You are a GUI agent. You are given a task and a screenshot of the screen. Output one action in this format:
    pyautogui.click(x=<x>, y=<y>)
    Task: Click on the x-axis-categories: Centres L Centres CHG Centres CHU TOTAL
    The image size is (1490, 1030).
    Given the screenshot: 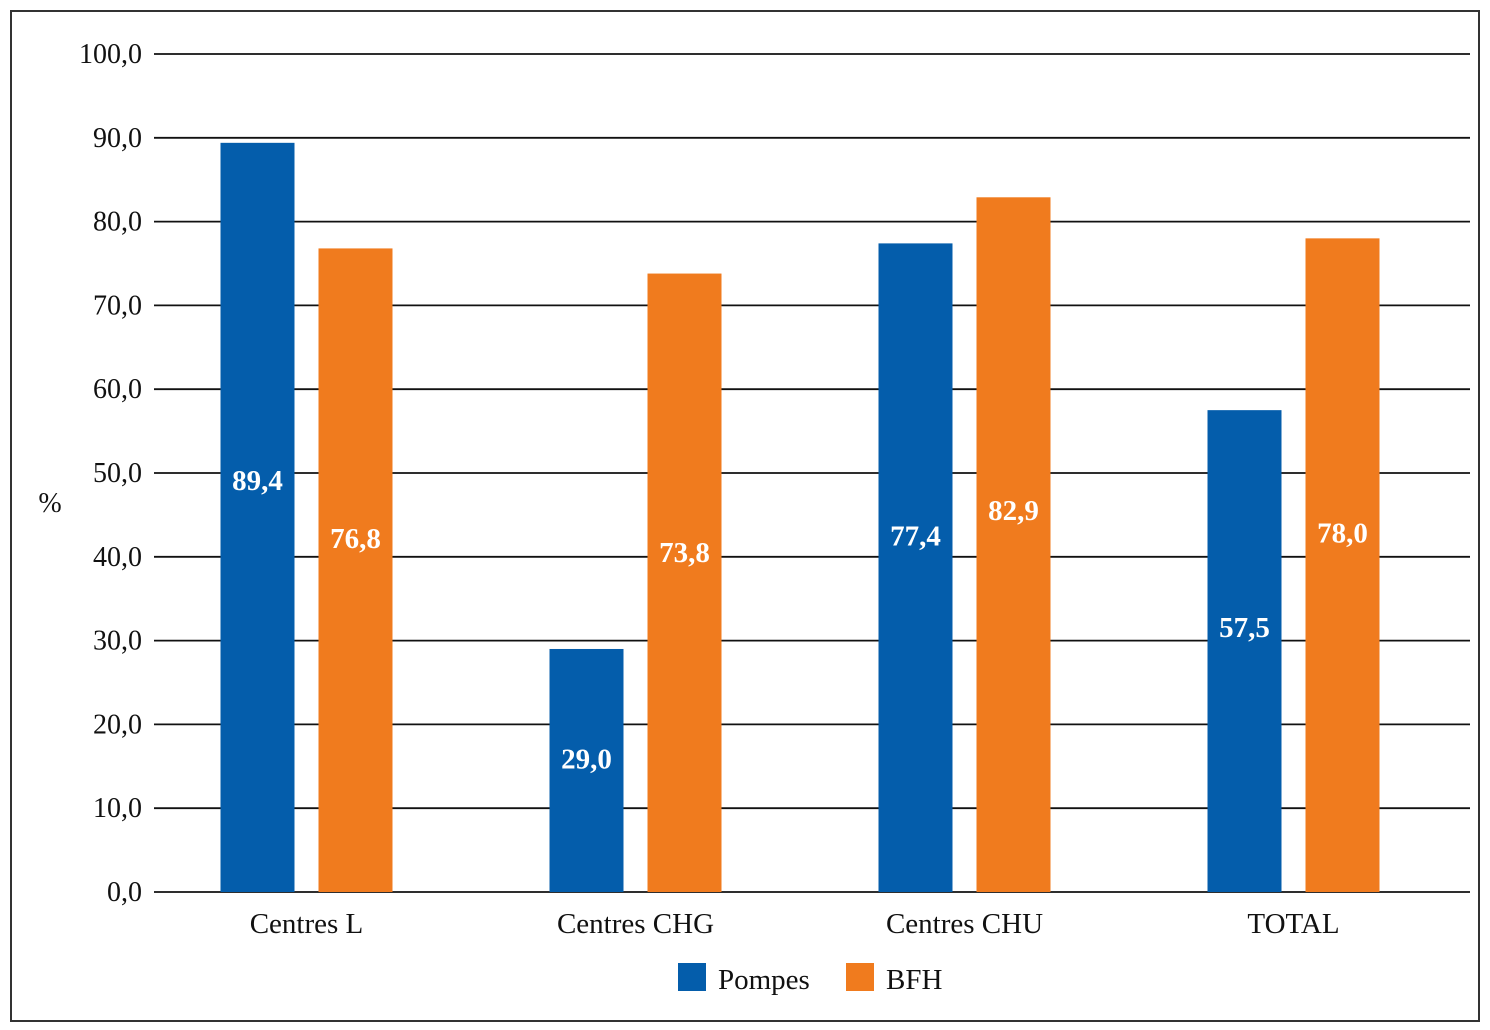 What is the action you would take?
    pyautogui.click(x=795, y=924)
    